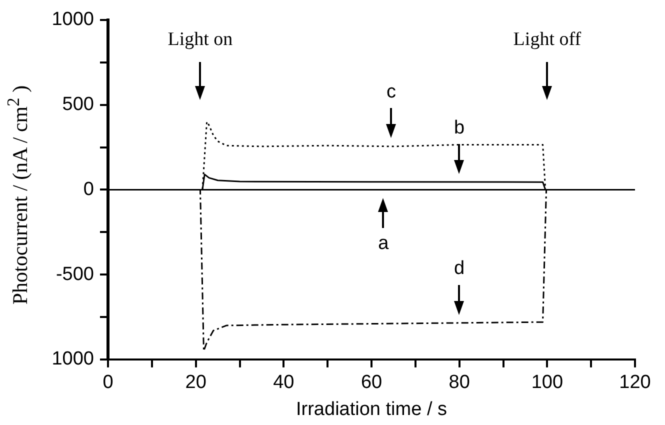 Image resolution: width=665 pixels, height=425 pixels. I want to click on x-tick-label: 0, so click(108, 383).